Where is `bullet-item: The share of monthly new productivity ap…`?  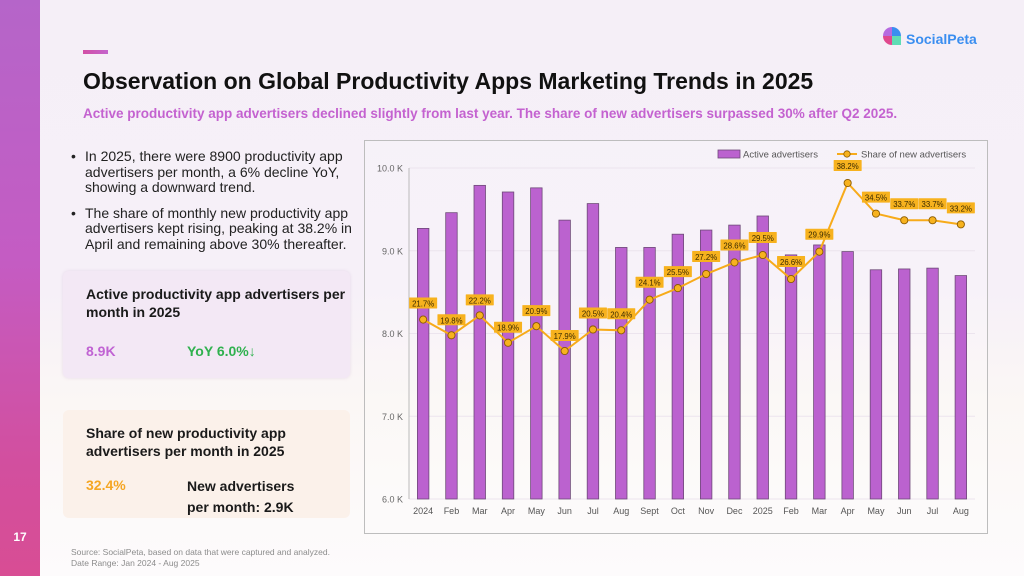 bullet-item: The share of monthly new productivity ap… is located at coordinates (217, 229).